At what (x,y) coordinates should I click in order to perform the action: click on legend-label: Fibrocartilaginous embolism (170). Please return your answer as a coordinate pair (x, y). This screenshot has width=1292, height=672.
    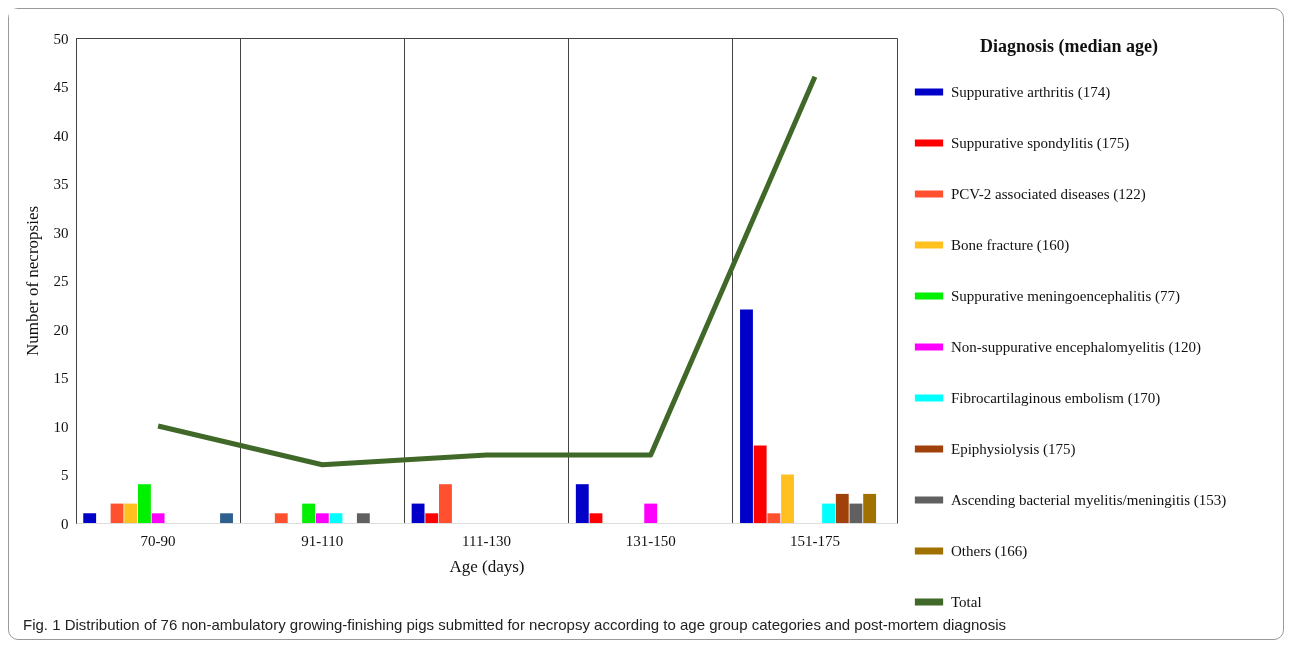
    Looking at the image, I should click on (1056, 398).